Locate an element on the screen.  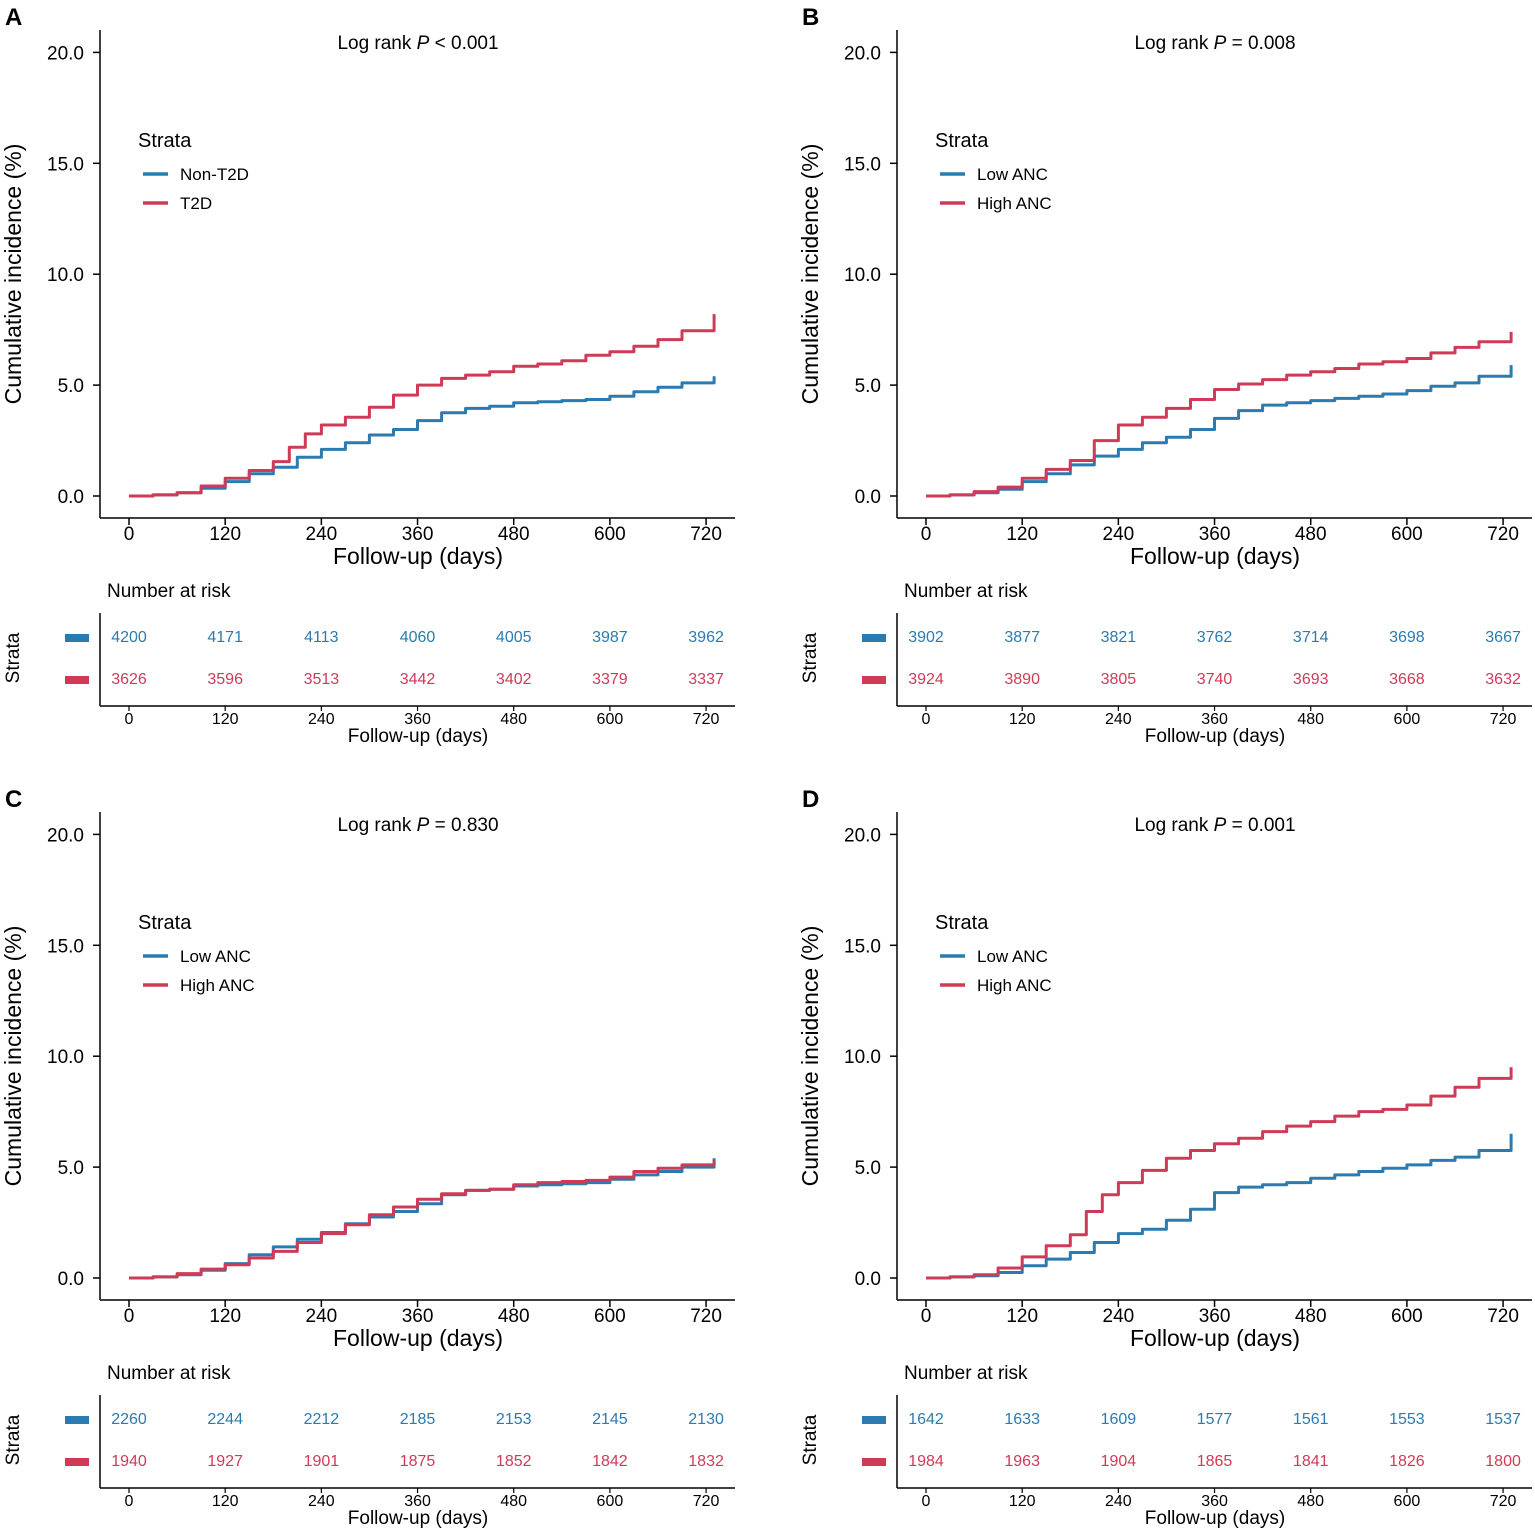
at-risk-count: 2260 is located at coordinates (129, 1419).